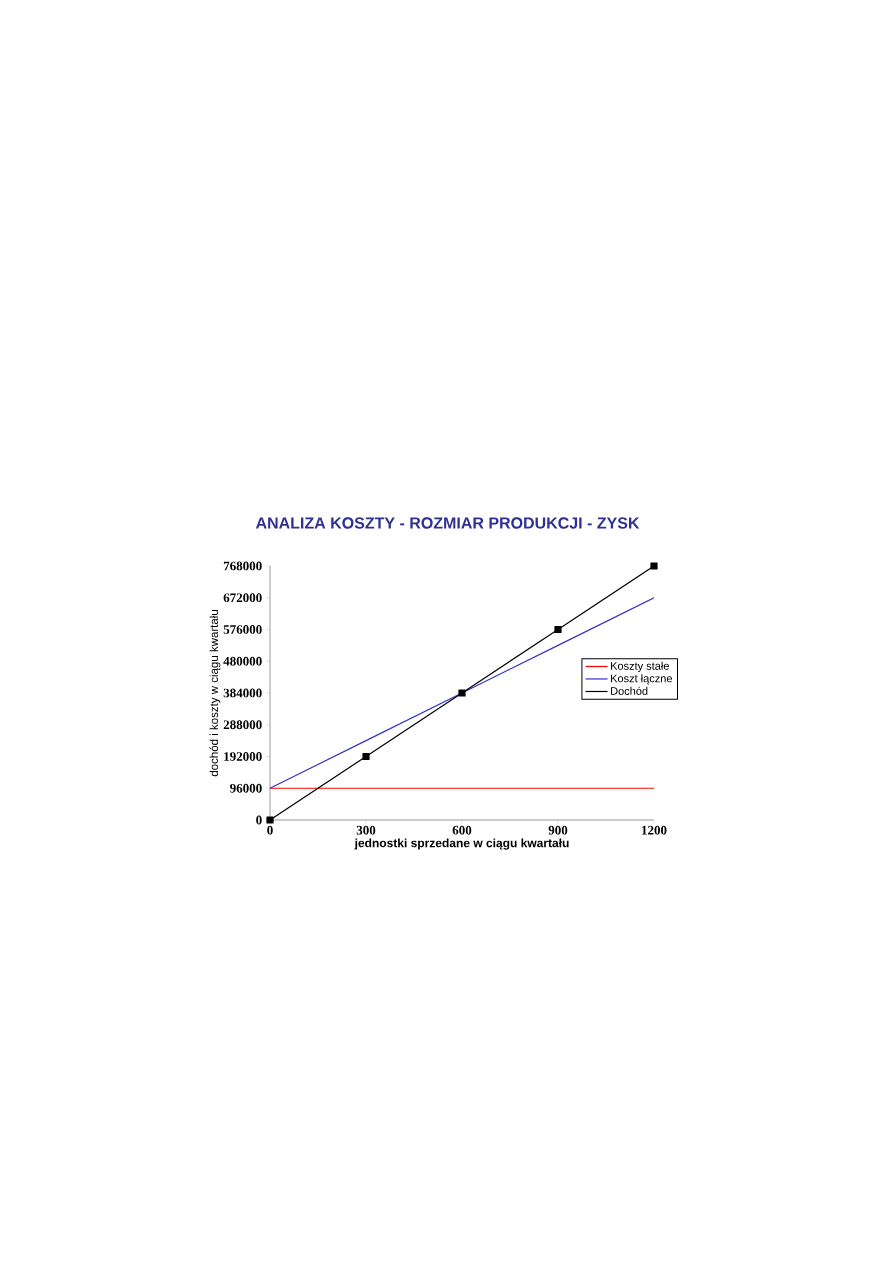  Describe the element at coordinates (640, 666) in the screenshot. I see `legend-label: Koszty stałe` at that location.